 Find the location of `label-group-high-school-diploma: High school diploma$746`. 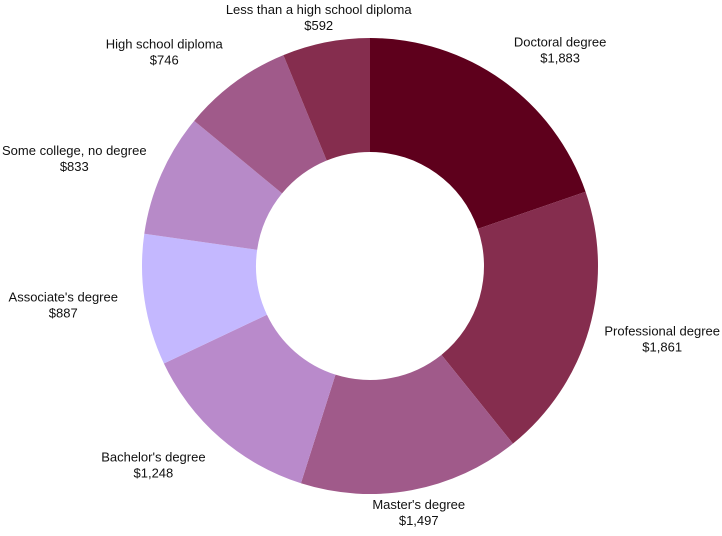

label-group-high-school-diploma: High school diploma$746 is located at coordinates (165, 52).